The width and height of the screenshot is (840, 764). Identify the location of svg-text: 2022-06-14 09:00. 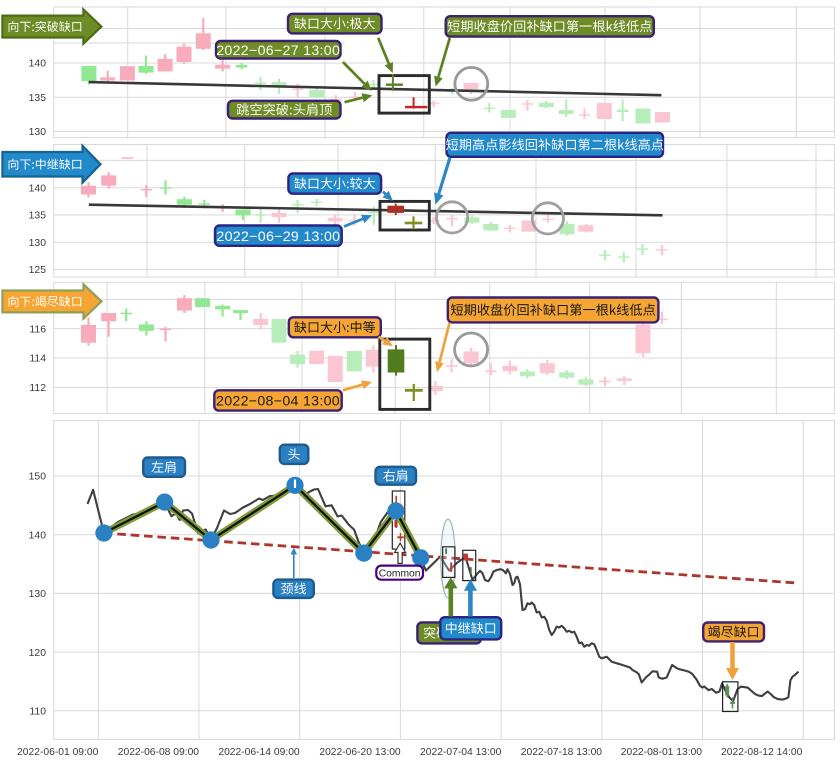
(259, 752).